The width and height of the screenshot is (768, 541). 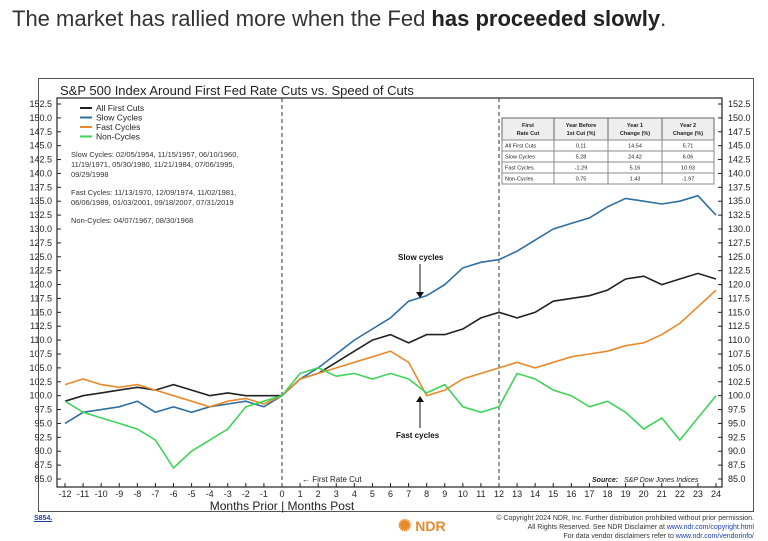 I want to click on table-cell-text: Fast Cycles, so click(x=519, y=169).